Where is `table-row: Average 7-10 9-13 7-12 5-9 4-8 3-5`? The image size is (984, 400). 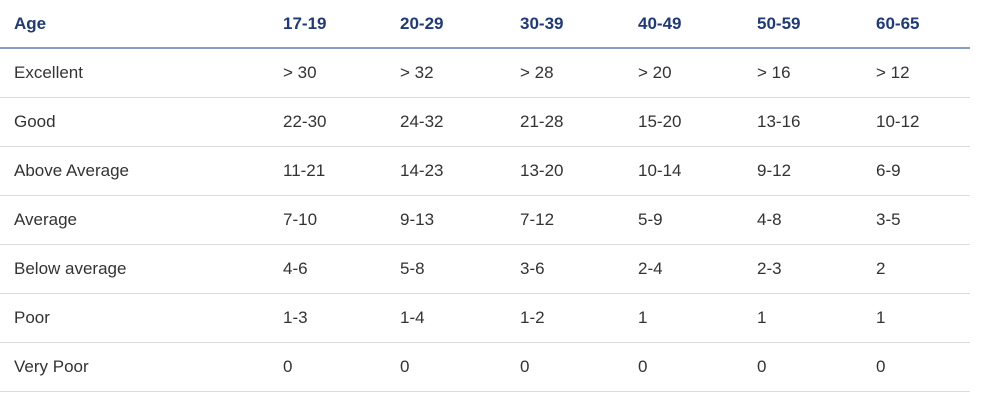 table-row: Average 7-10 9-13 7-12 5-9 4-8 3-5 is located at coordinates (485, 220).